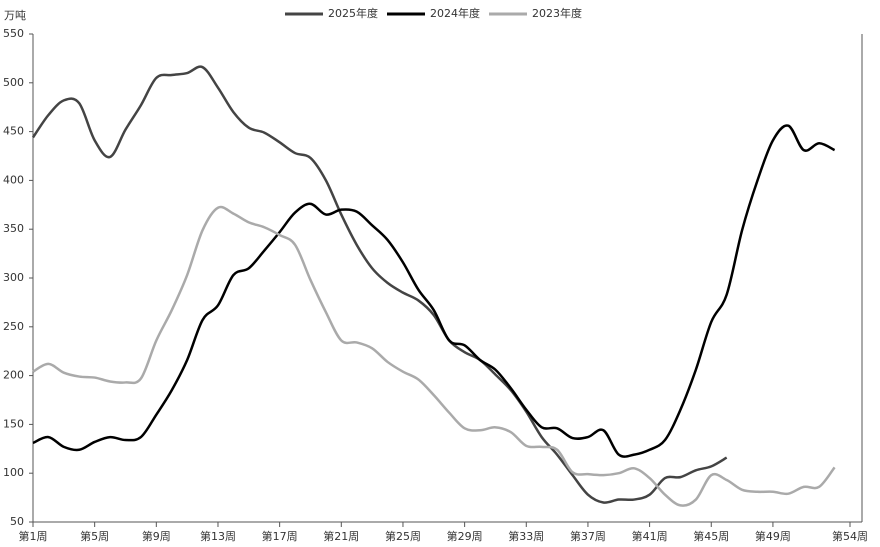 The image size is (880, 547). I want to click on legend-label: 2023年度, so click(557, 13).